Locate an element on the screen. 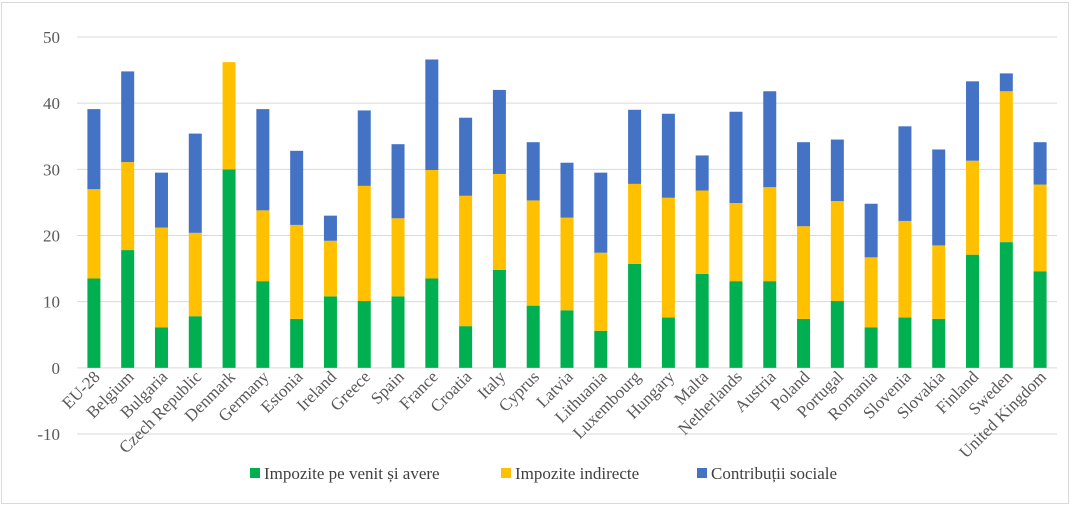 This screenshot has height=508, width=1073. y-axis-ticks: -10 0 10 20 30 40 50 is located at coordinates (48, 236).